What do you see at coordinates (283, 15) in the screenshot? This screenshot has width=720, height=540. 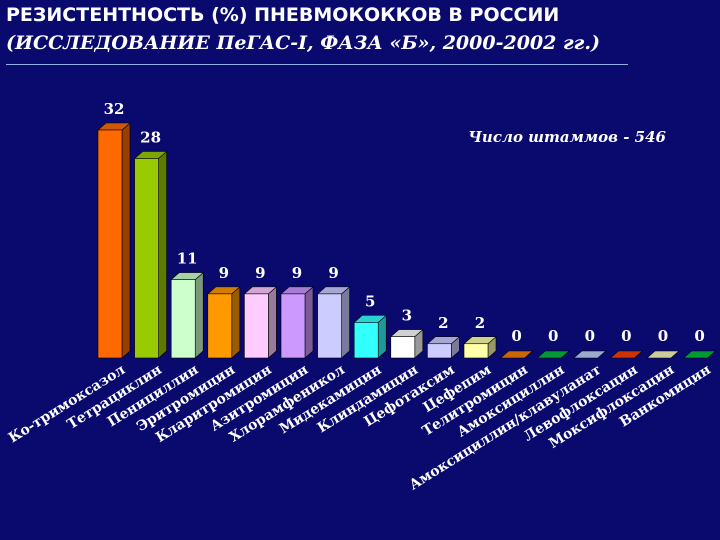 I see `chart-title: РЕЗИСТЕНТНОСТЬ (%) ПНЕВМОКОККОВ В РОССИИ` at bounding box center [283, 15].